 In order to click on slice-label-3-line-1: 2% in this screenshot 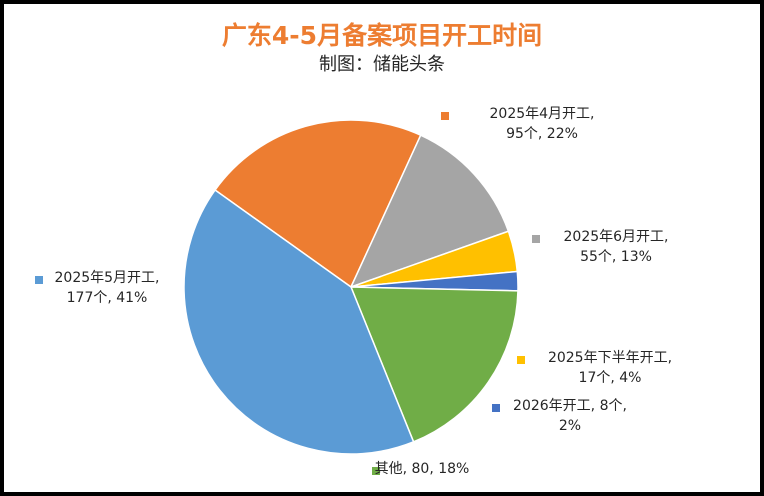, I will do `click(570, 426)`.